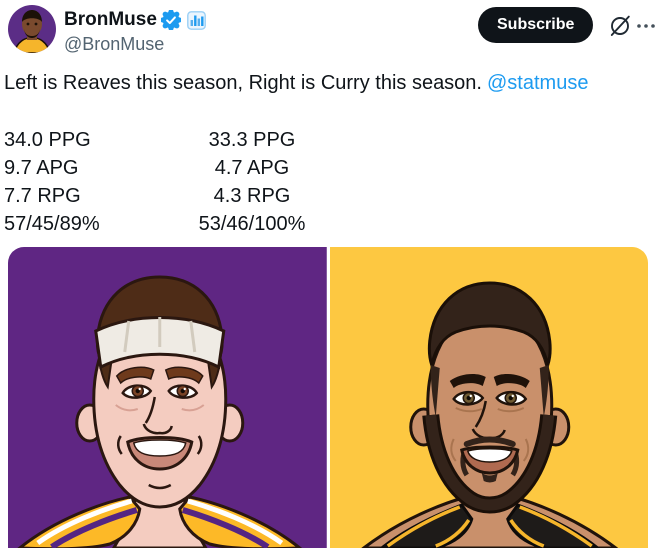 This screenshot has height=548, width=660. Describe the element at coordinates (162, 224) in the screenshot. I see `stat-row-splits: 57/45/89% 53/46/100%` at that location.